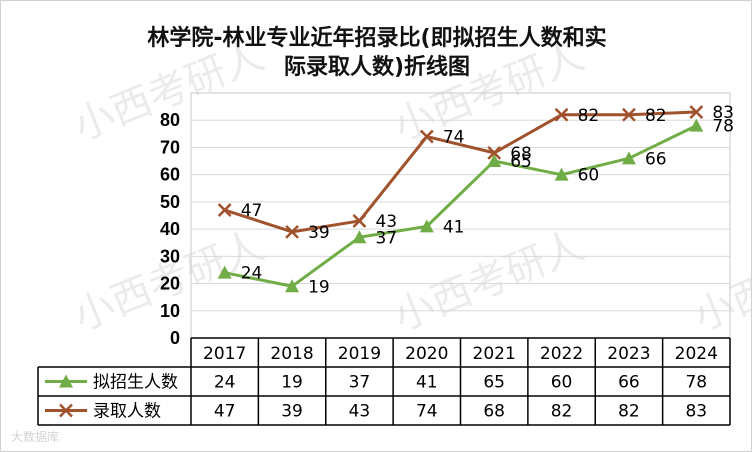 The image size is (752, 452). Describe the element at coordinates (360, 412) in the screenshot. I see `table-value: 43` at that location.